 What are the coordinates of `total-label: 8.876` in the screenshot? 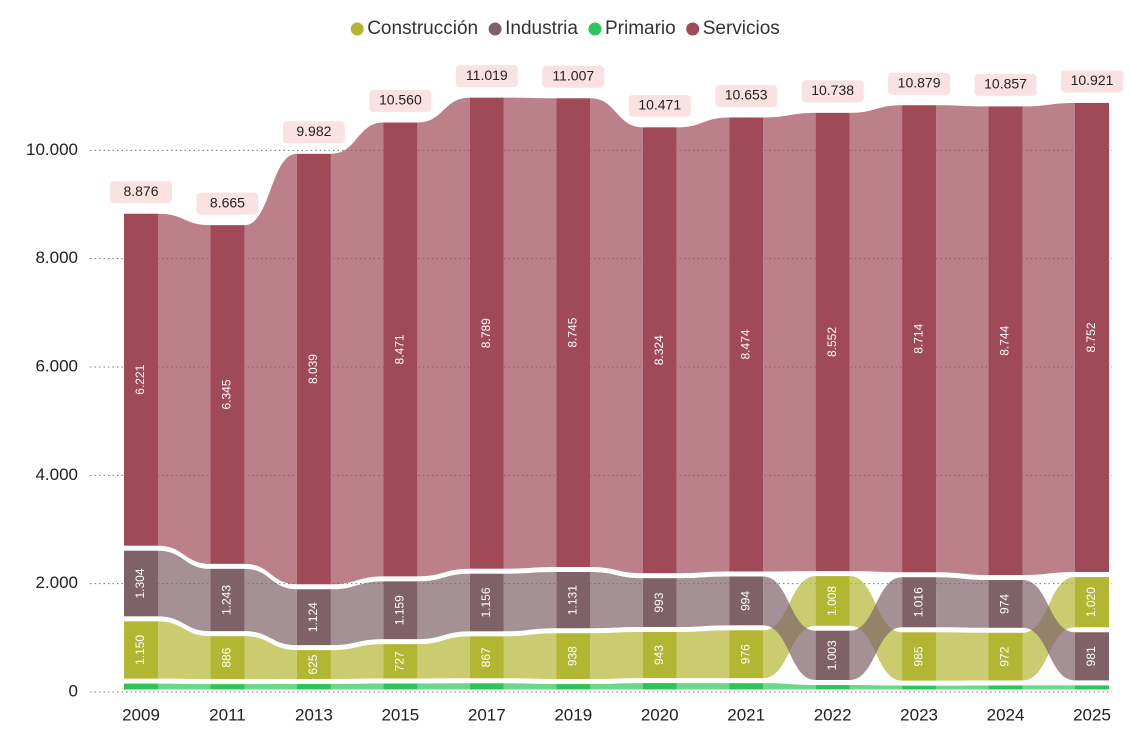 It's located at (140, 191).